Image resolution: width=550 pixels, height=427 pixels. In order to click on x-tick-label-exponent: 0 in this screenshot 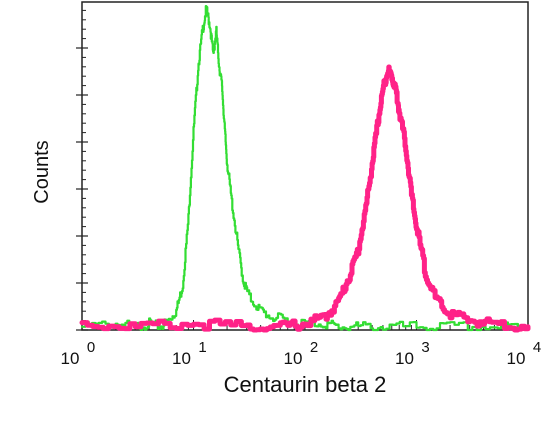, I will do `click(91, 347)`.